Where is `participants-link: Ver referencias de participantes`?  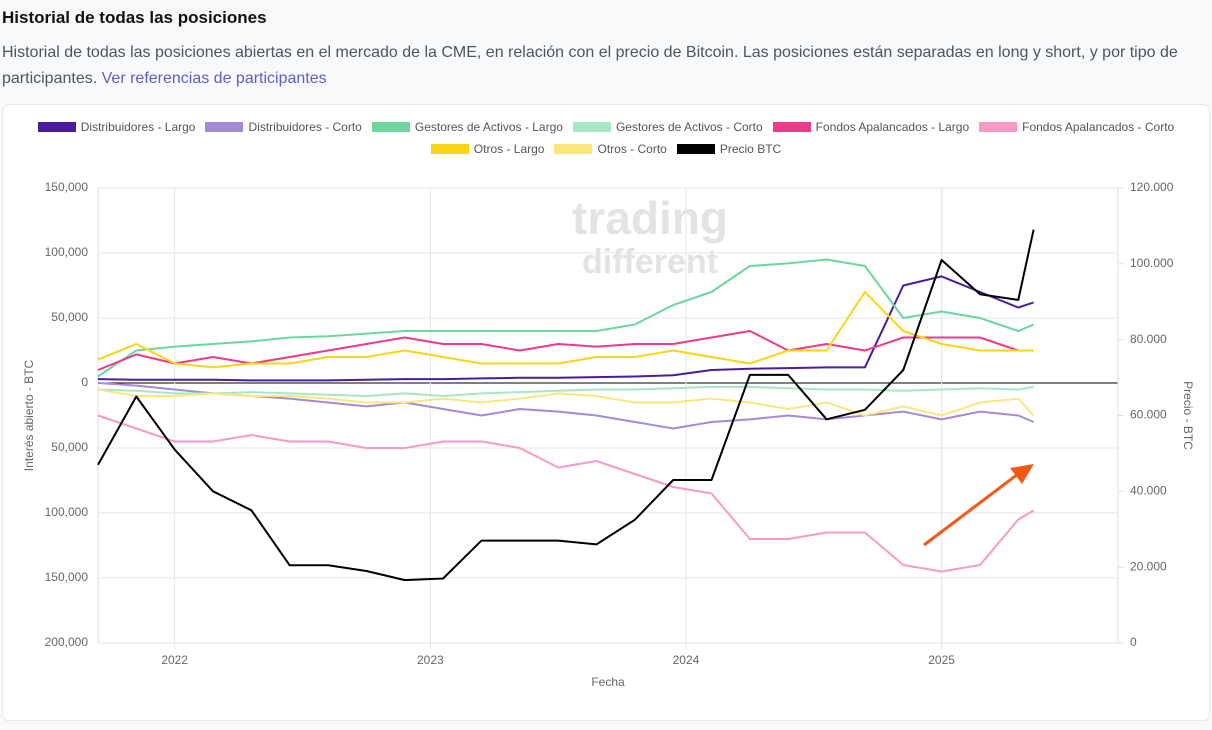
participants-link: Ver referencias de participantes is located at coordinates (214, 78).